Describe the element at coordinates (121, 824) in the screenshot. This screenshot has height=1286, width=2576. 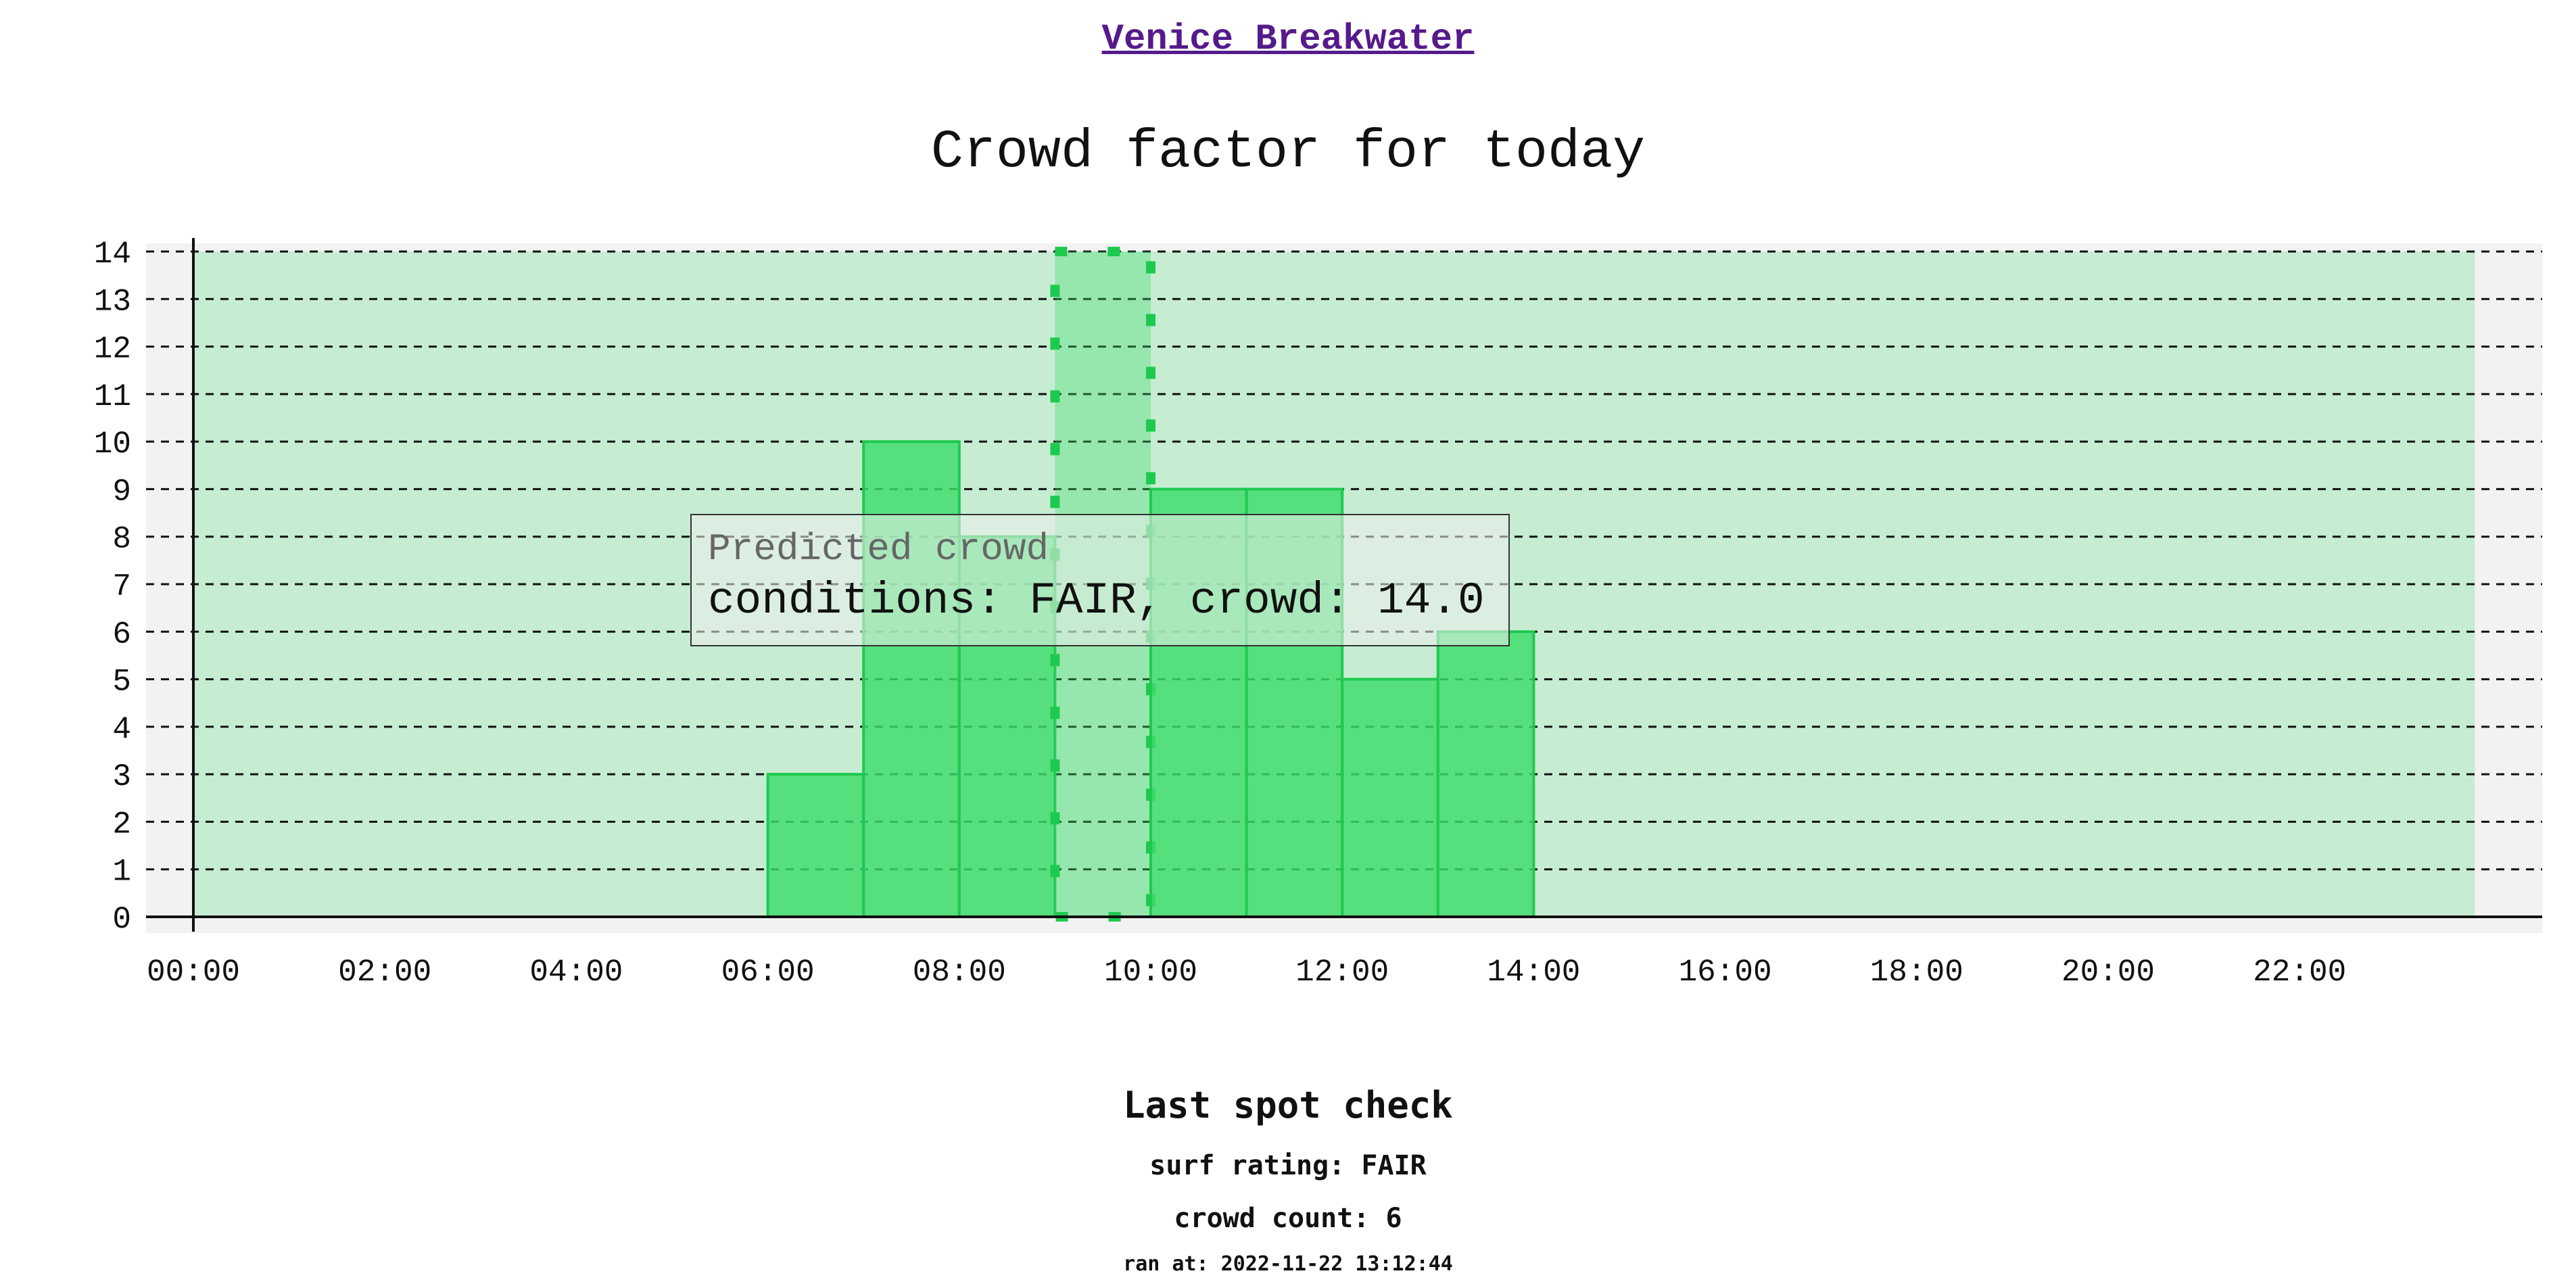
I see `y-tick-label: 2` at that location.